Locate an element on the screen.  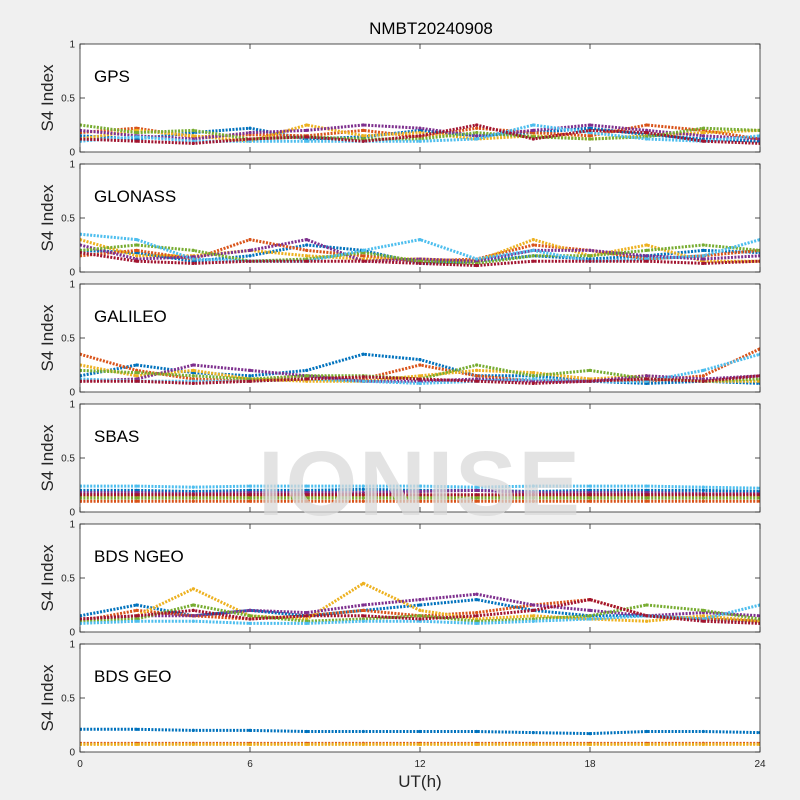
y-tick-label: 1 is located at coordinates (72, 525).